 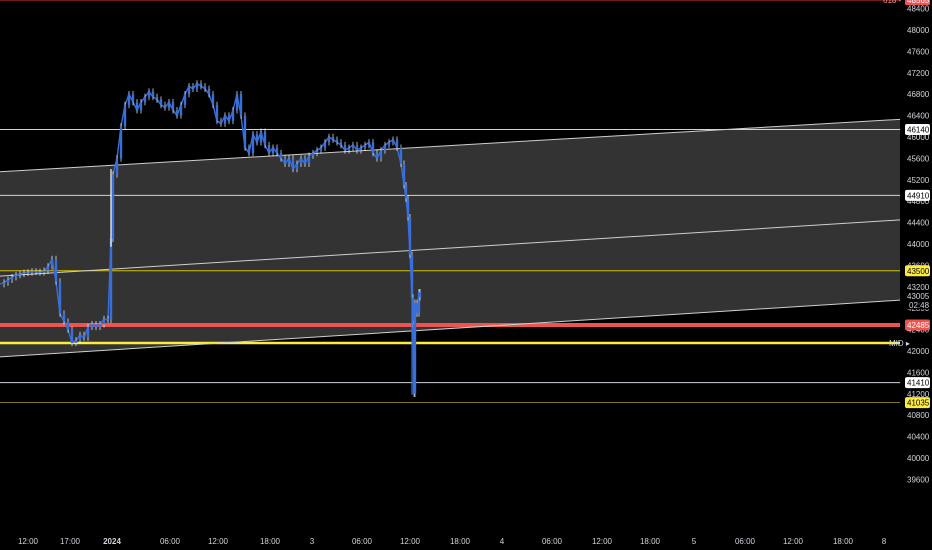 I want to click on channel-line-upper, so click(x=450, y=145).